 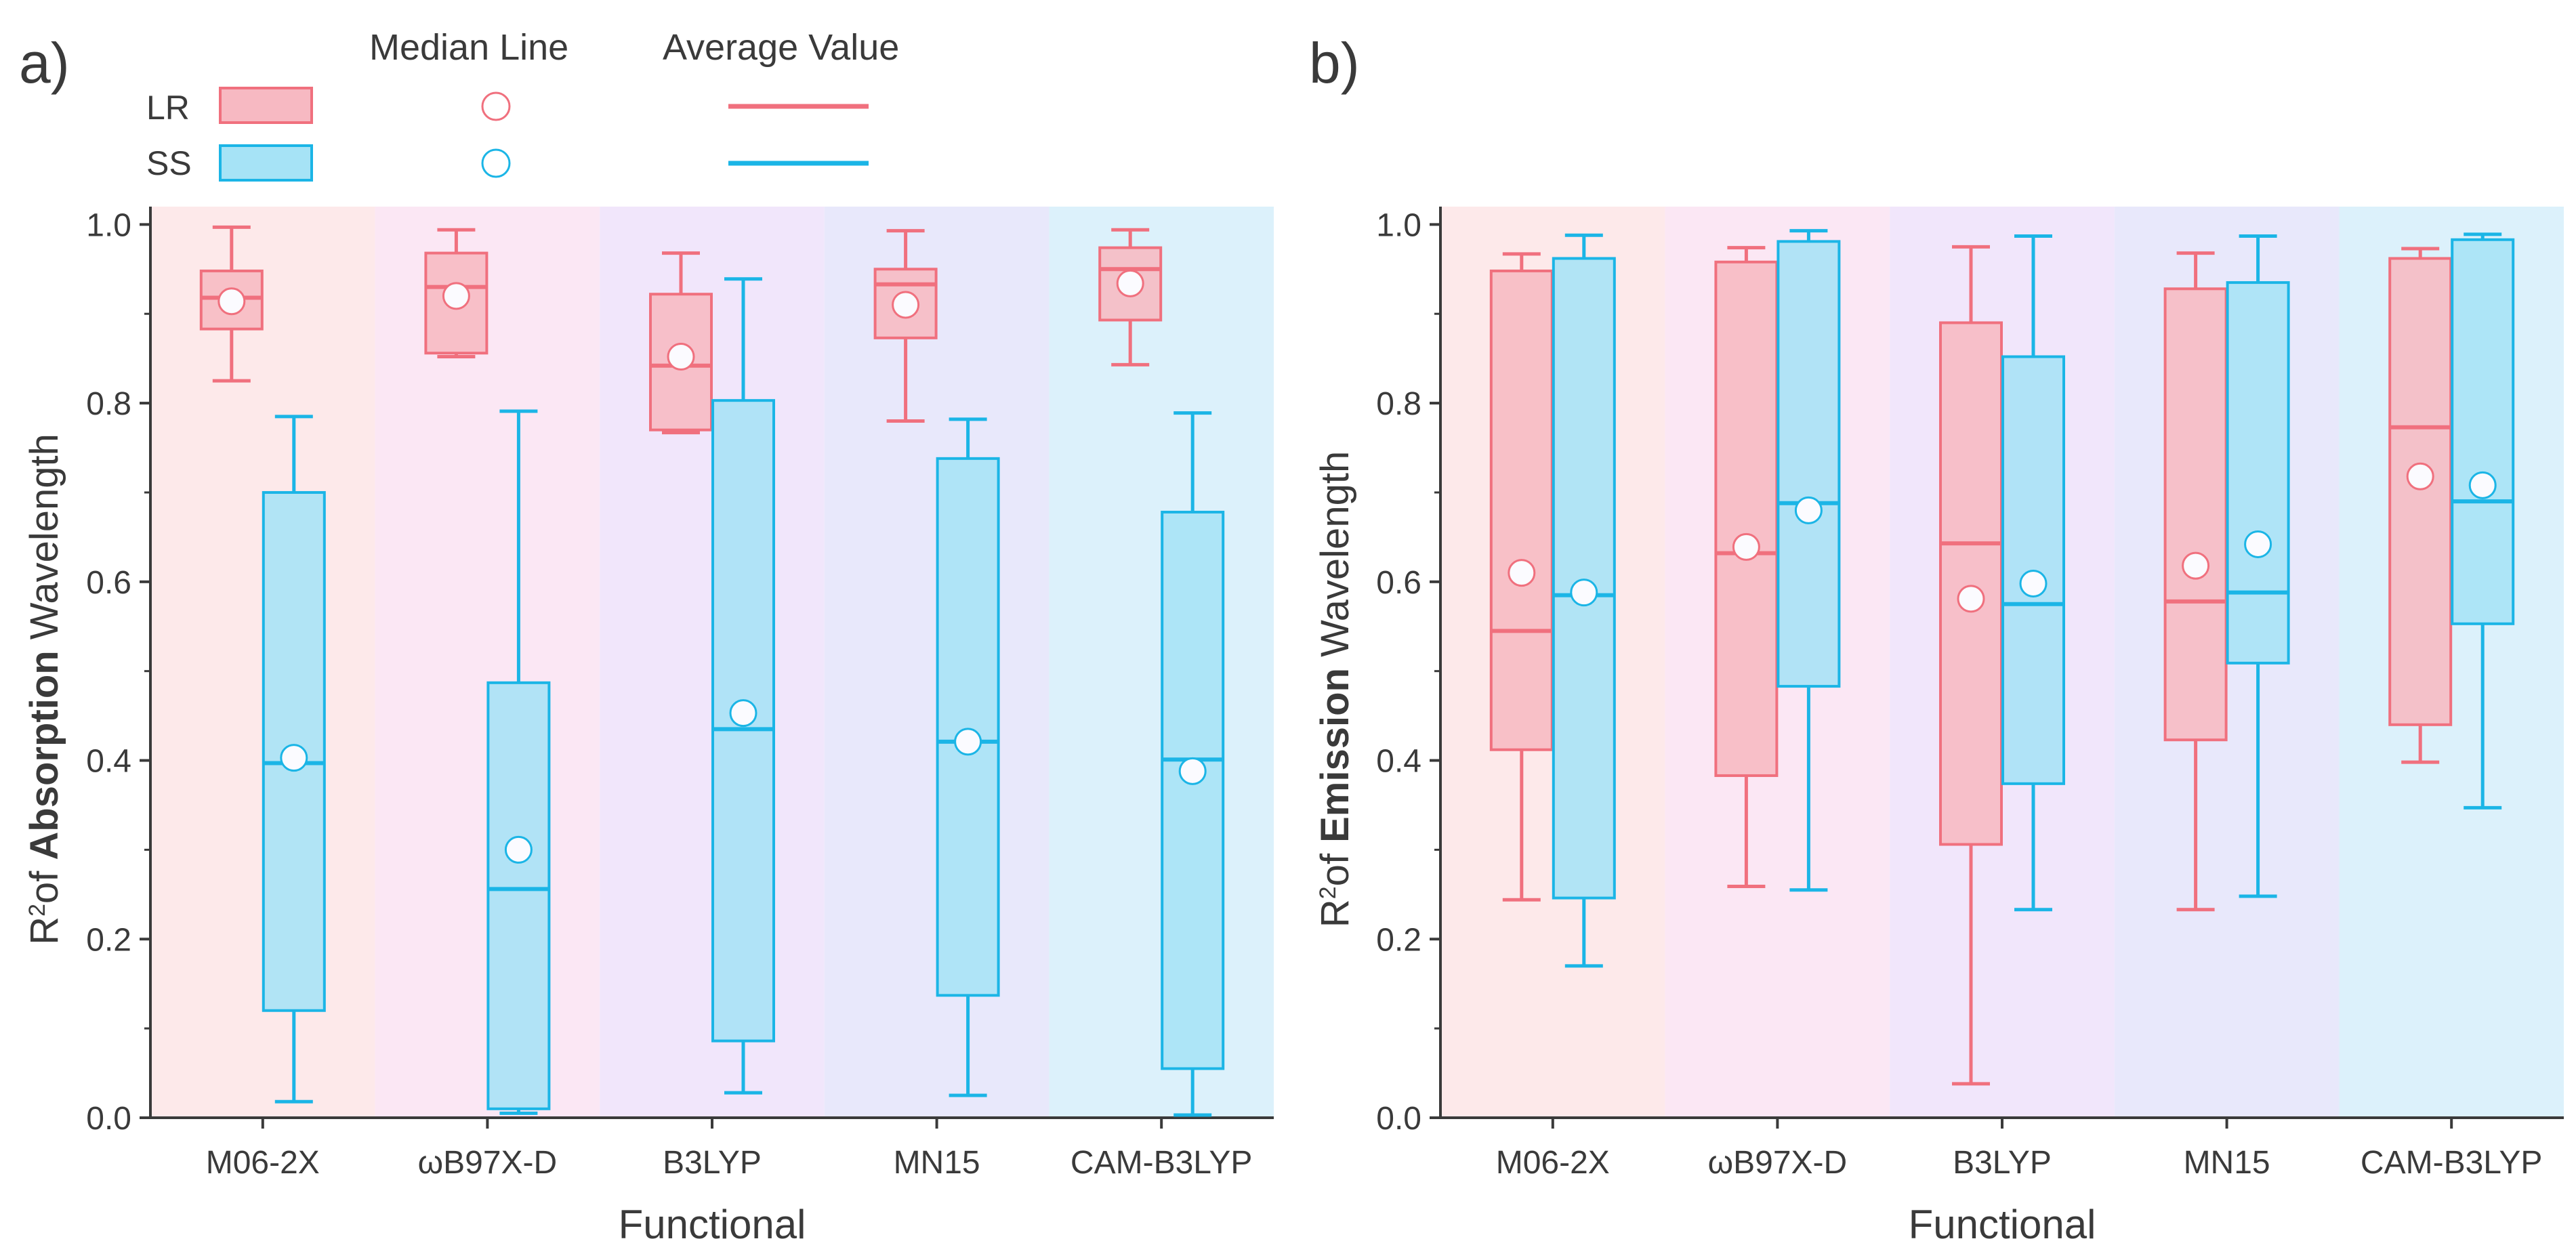 What do you see at coordinates (1335, 755) in the screenshot?
I see `panel-b-y-title-bold: Emission` at bounding box center [1335, 755].